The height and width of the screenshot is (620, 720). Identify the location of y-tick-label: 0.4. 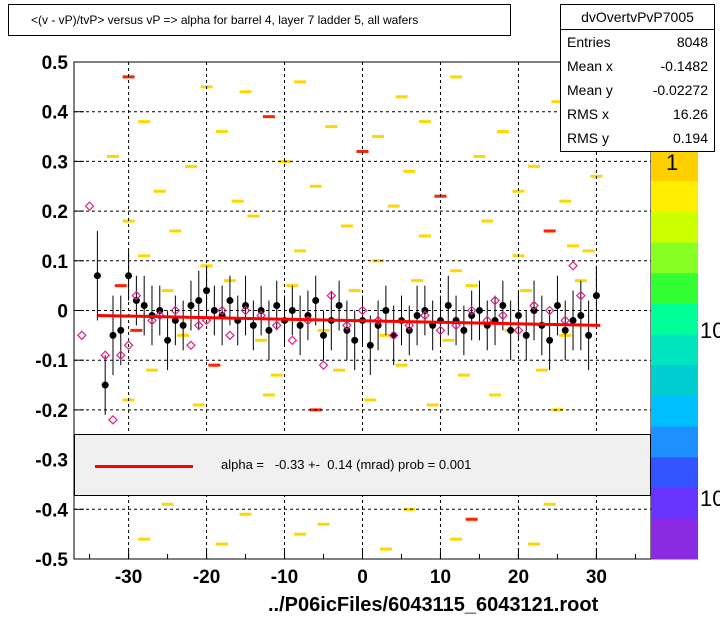
(55, 113).